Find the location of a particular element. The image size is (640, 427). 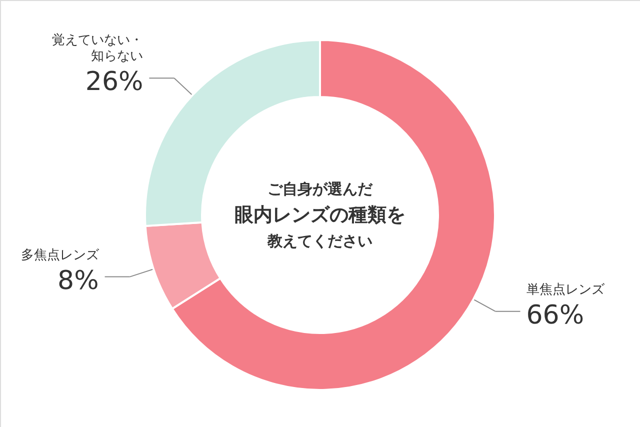

text: 眼内レンズの種類を is located at coordinates (320, 215).